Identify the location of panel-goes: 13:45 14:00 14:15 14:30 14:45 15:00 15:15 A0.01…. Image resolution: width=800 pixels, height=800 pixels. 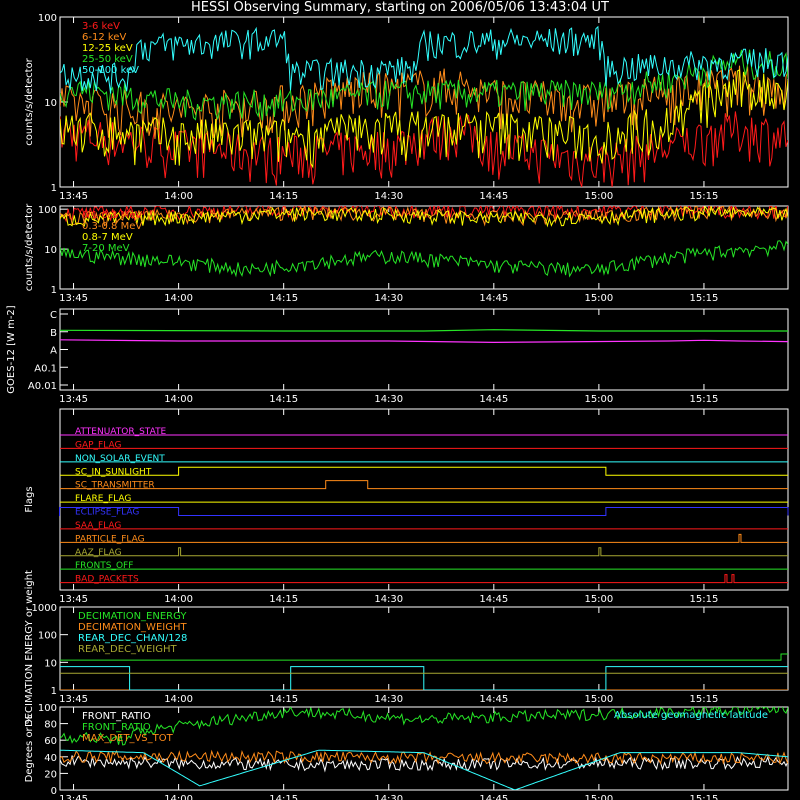
(397, 355).